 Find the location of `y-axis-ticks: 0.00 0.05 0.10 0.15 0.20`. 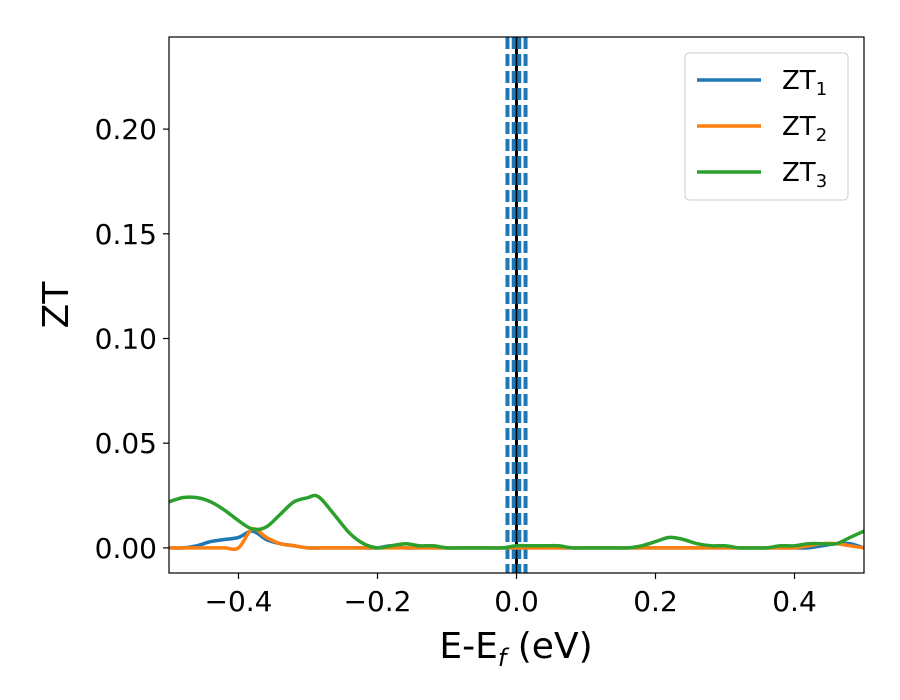

y-axis-ticks: 0.00 0.05 0.10 0.15 0.20 is located at coordinates (132, 339).